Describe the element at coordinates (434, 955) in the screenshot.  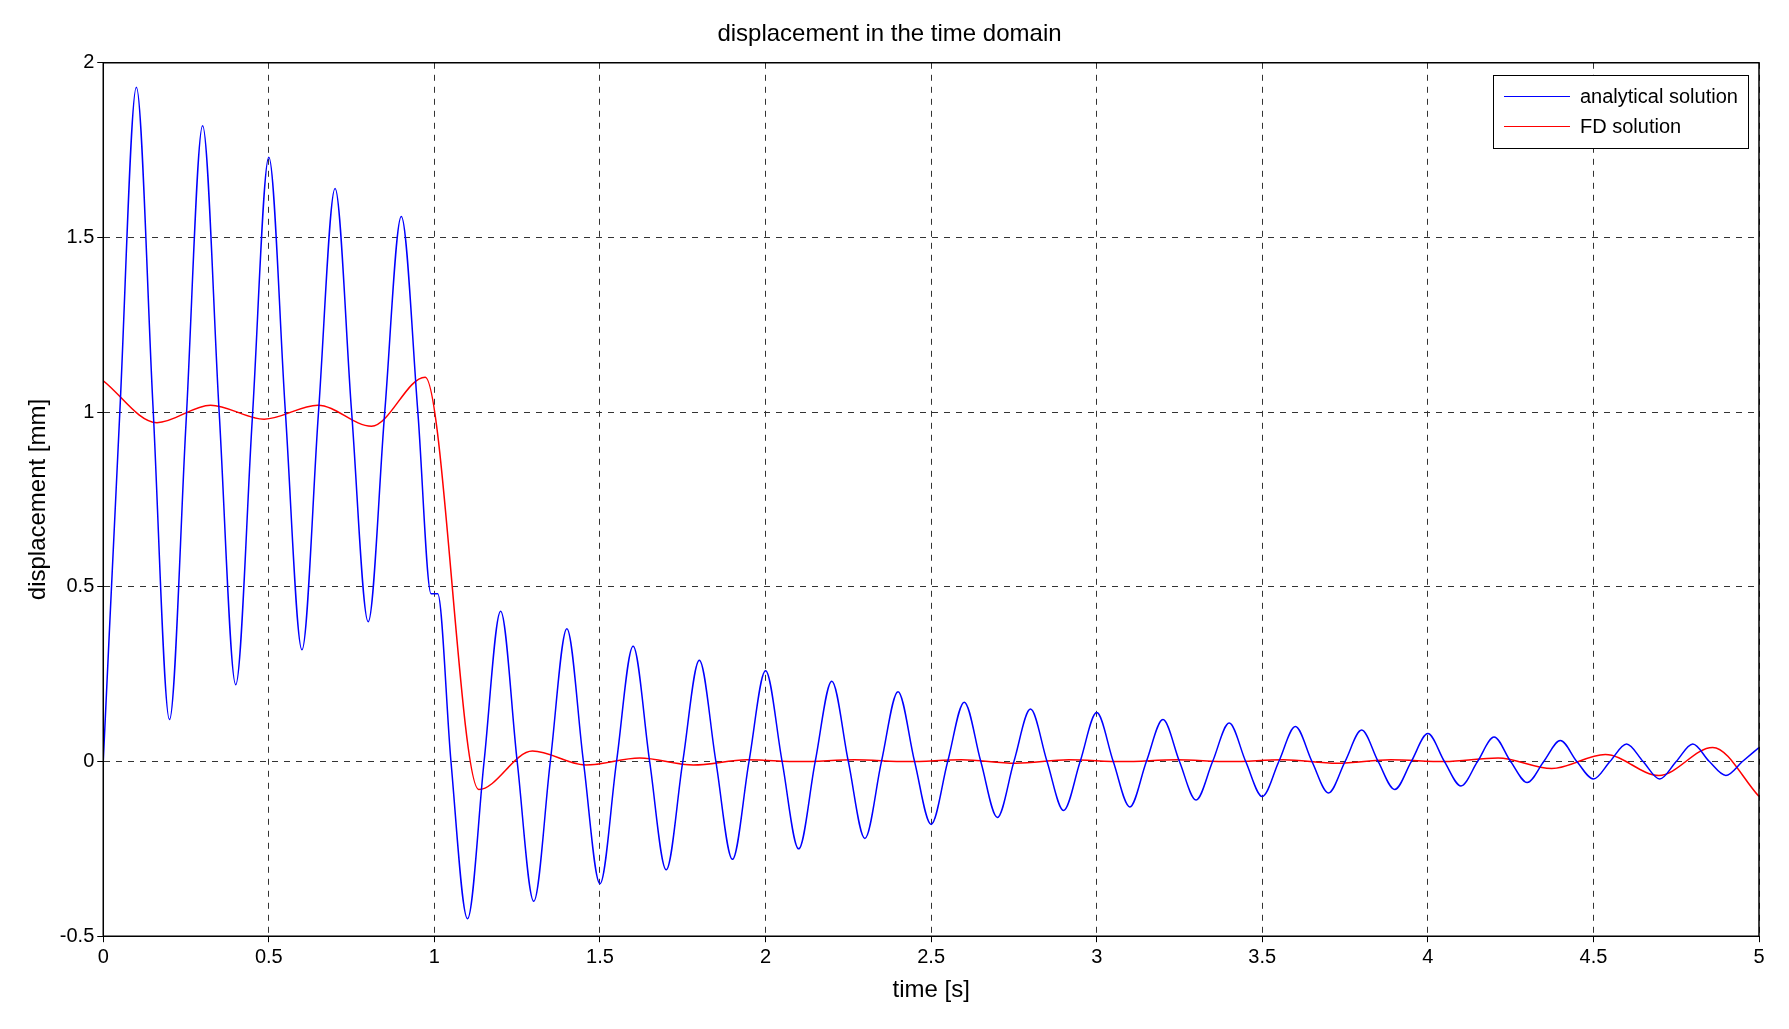
I see `x-tick-label: 1` at that location.